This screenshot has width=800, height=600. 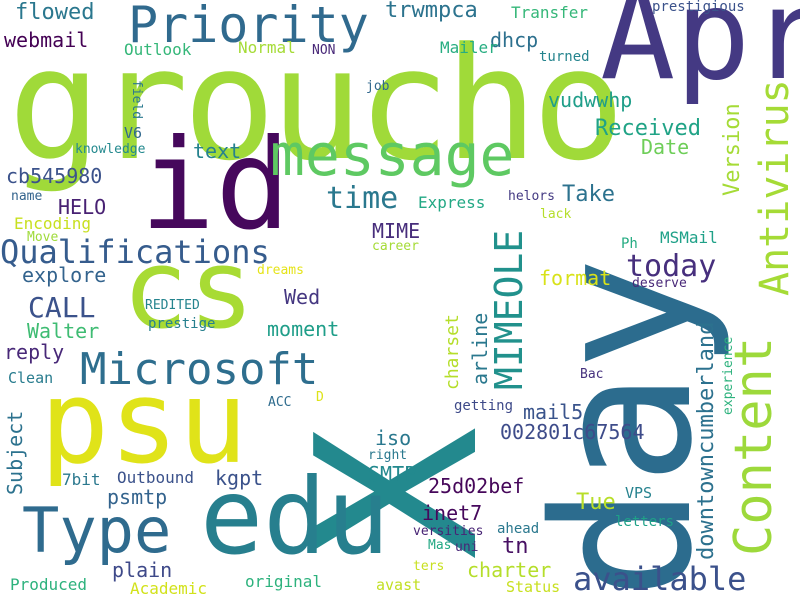 What do you see at coordinates (81, 479) in the screenshot?
I see `word-7bit: 7bit` at bounding box center [81, 479].